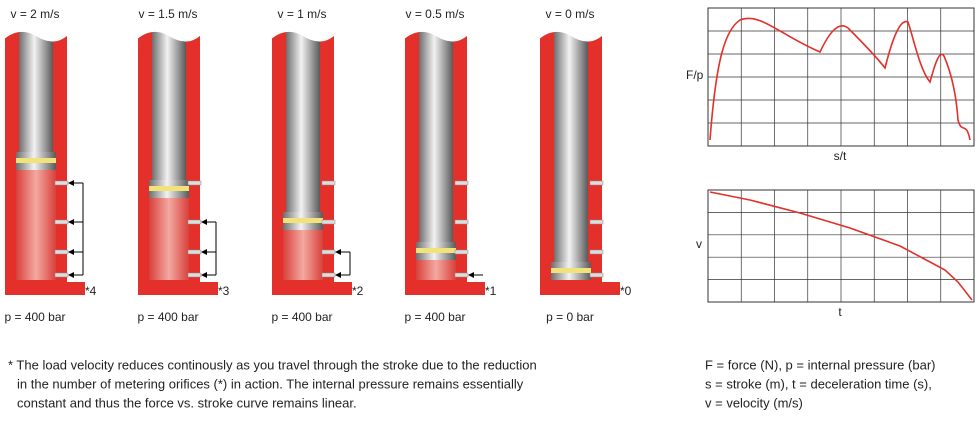  I want to click on orifice-label: *1, so click(491, 291).